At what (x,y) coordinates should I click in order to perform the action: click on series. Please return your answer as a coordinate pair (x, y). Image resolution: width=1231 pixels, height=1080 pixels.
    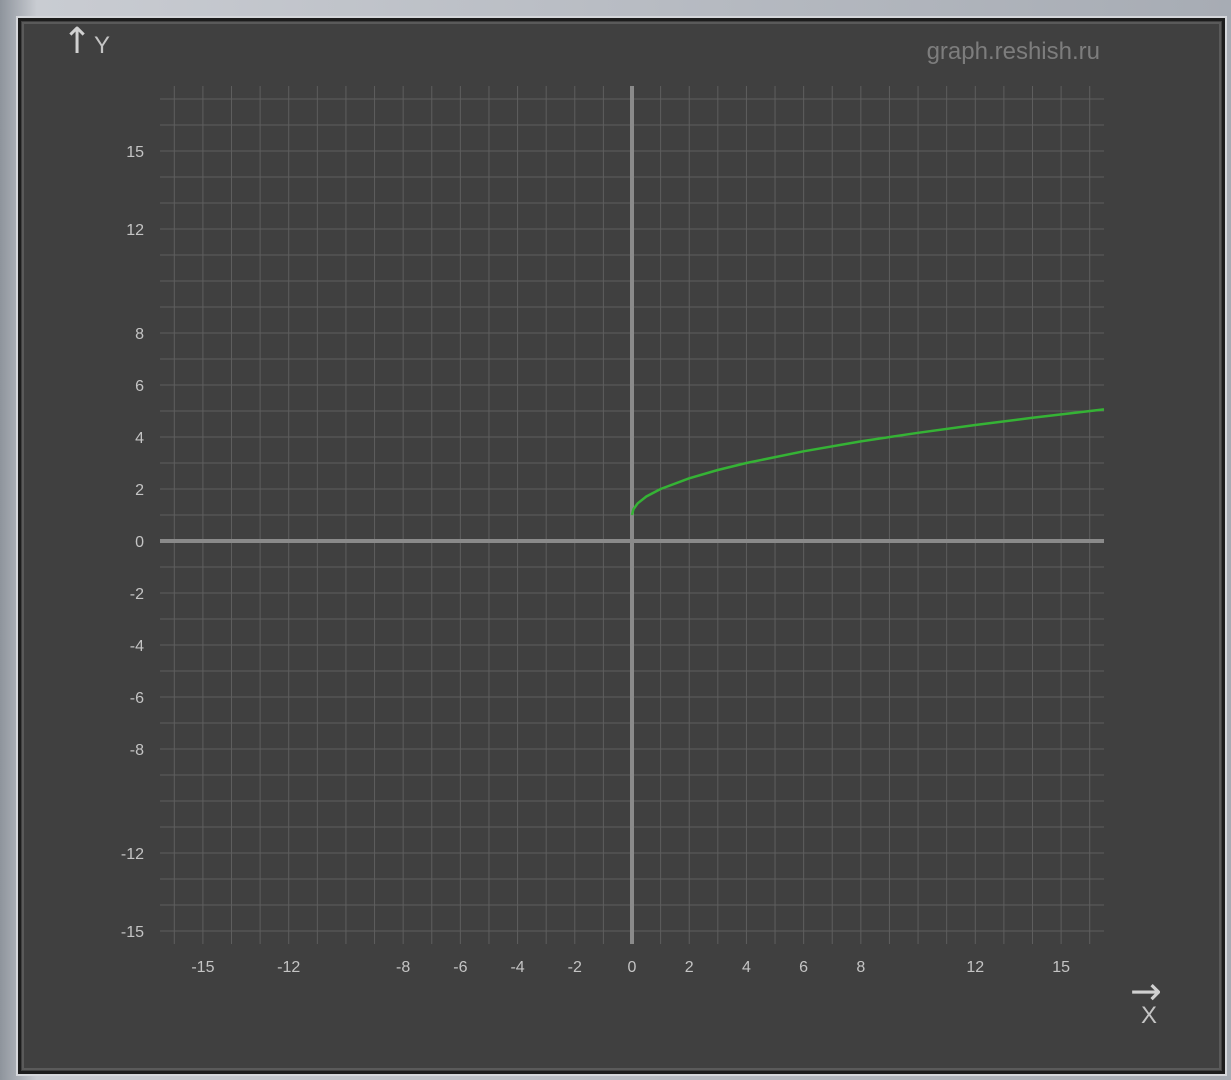
    Looking at the image, I should click on (867, 462).